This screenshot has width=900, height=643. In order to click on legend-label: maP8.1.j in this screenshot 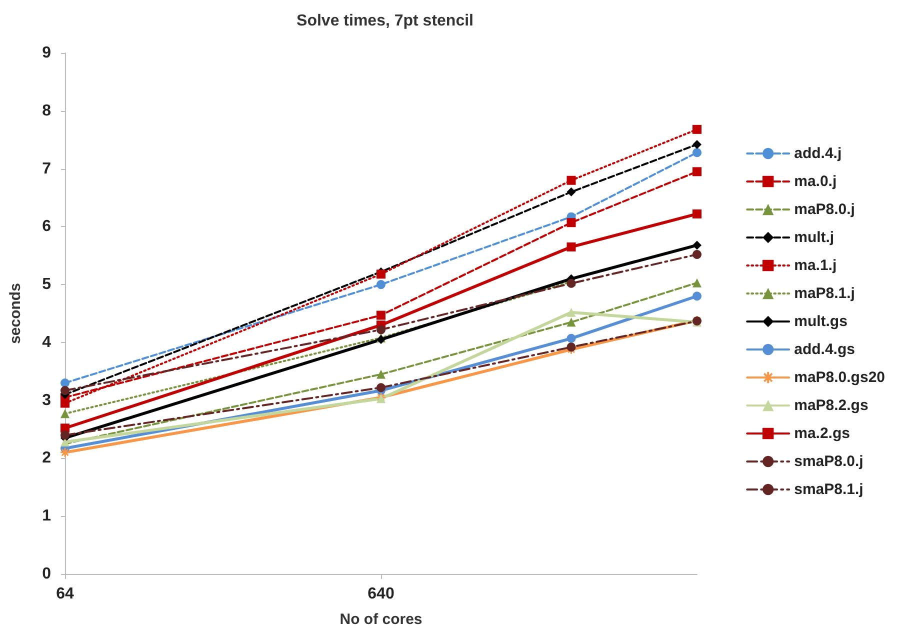, I will do `click(824, 293)`.